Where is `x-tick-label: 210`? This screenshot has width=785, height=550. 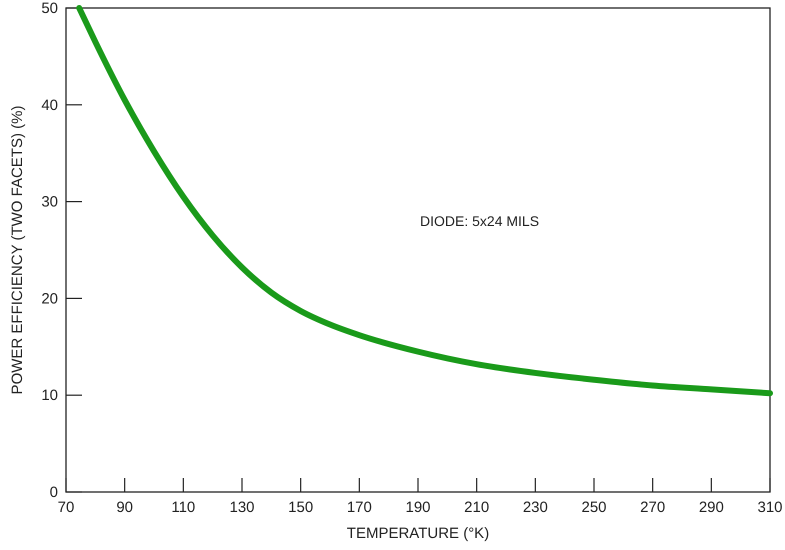 x-tick-label: 210 is located at coordinates (477, 507).